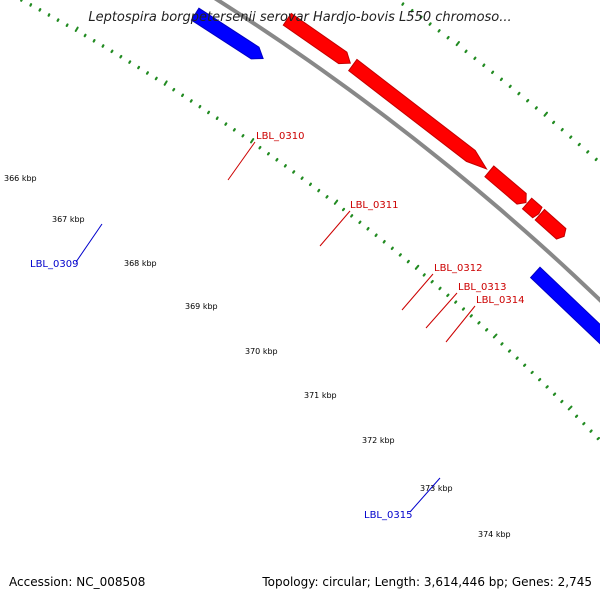 Image resolution: width=600 pixels, height=600 pixels. I want to click on gene-label-LBL_0315: LBL_0315, so click(388, 515).